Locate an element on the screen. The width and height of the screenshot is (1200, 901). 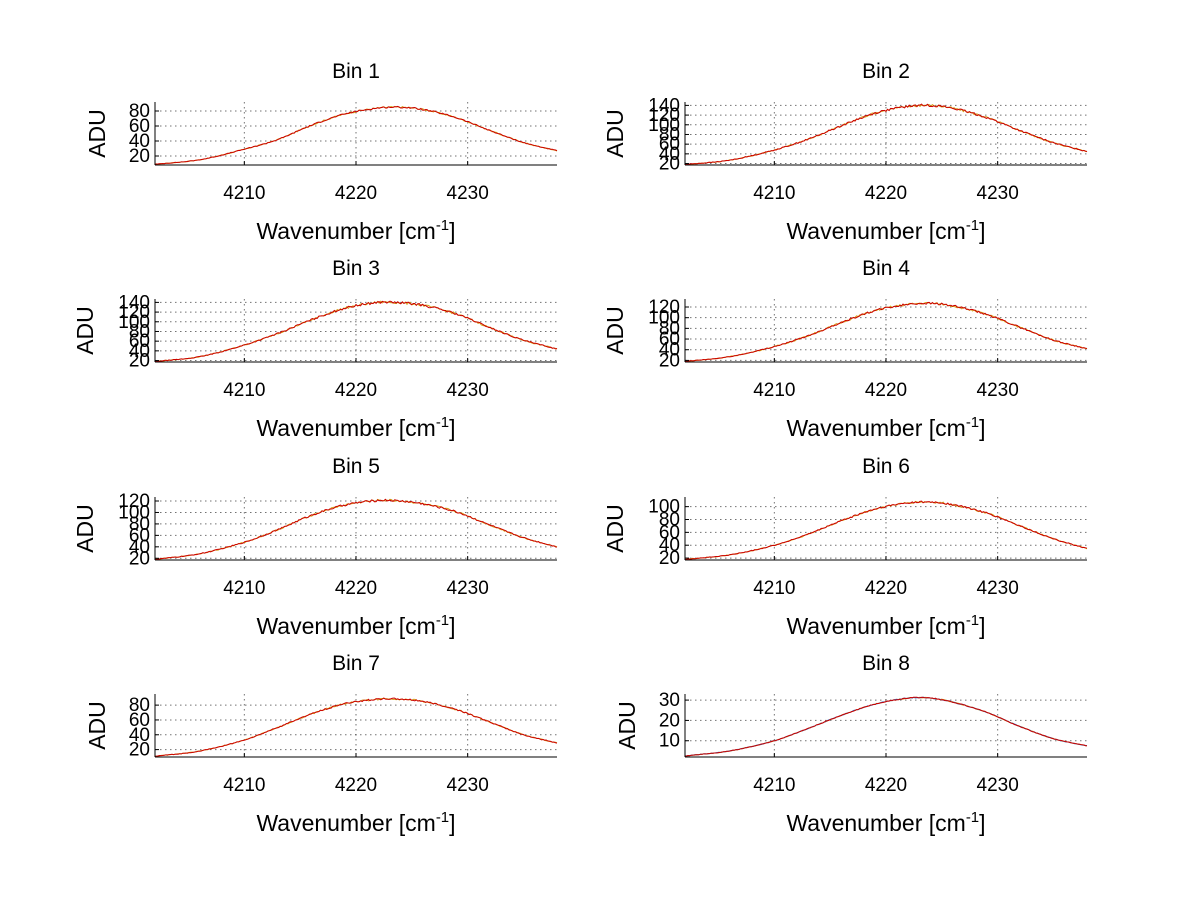
subplot-title: Bin 6 is located at coordinates (886, 466).